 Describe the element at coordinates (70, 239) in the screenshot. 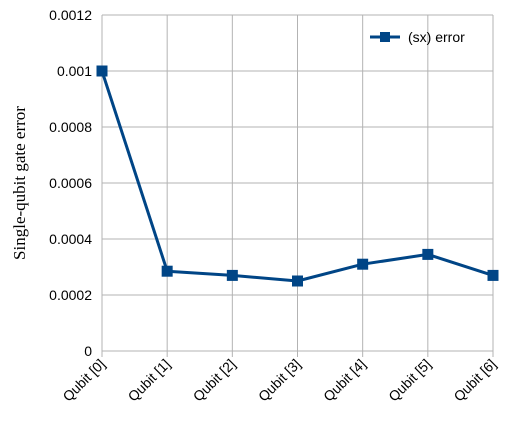

I see `y-tick-label: 0.0004` at that location.